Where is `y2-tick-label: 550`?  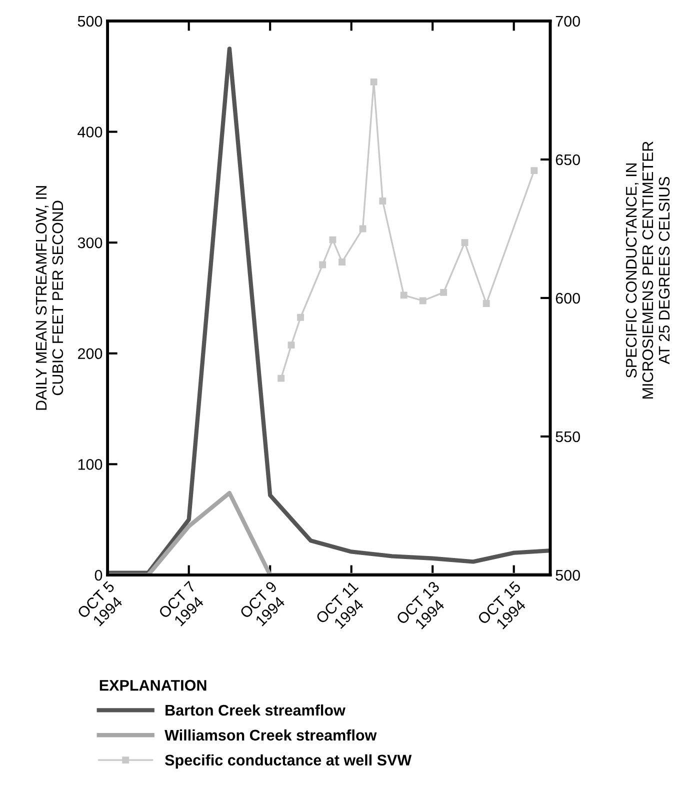 y2-tick-label: 550 is located at coordinates (568, 436).